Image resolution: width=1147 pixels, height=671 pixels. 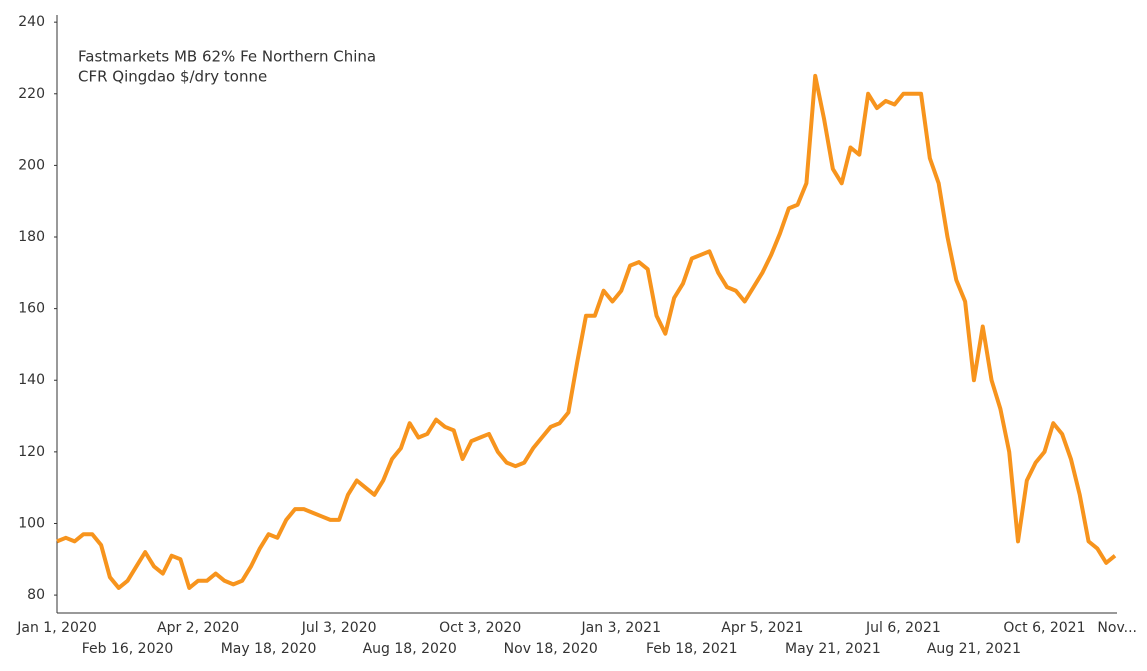 What do you see at coordinates (1044, 628) in the screenshot?
I see `x-tick-label: Oct 6, 2021` at bounding box center [1044, 628].